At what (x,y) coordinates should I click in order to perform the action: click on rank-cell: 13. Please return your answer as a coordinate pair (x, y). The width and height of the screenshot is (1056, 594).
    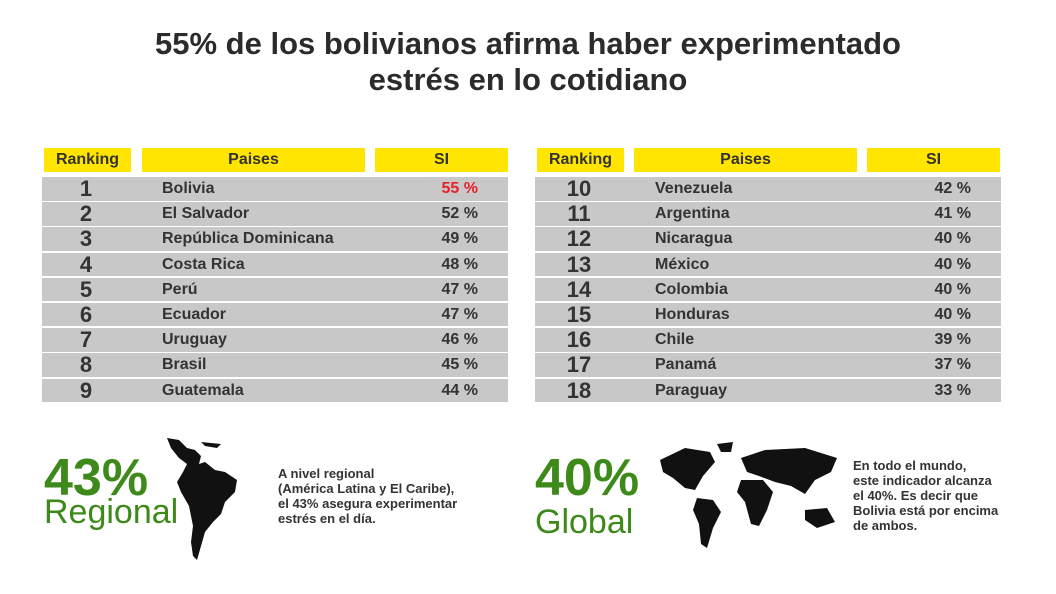
    Looking at the image, I should click on (579, 264).